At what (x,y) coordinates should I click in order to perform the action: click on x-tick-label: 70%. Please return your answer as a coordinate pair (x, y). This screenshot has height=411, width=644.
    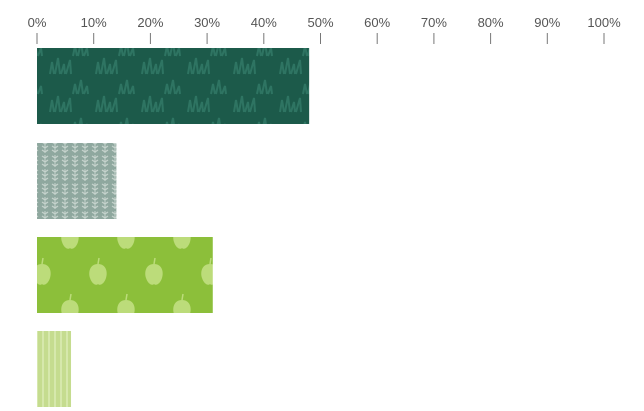
    Looking at the image, I should click on (434, 22).